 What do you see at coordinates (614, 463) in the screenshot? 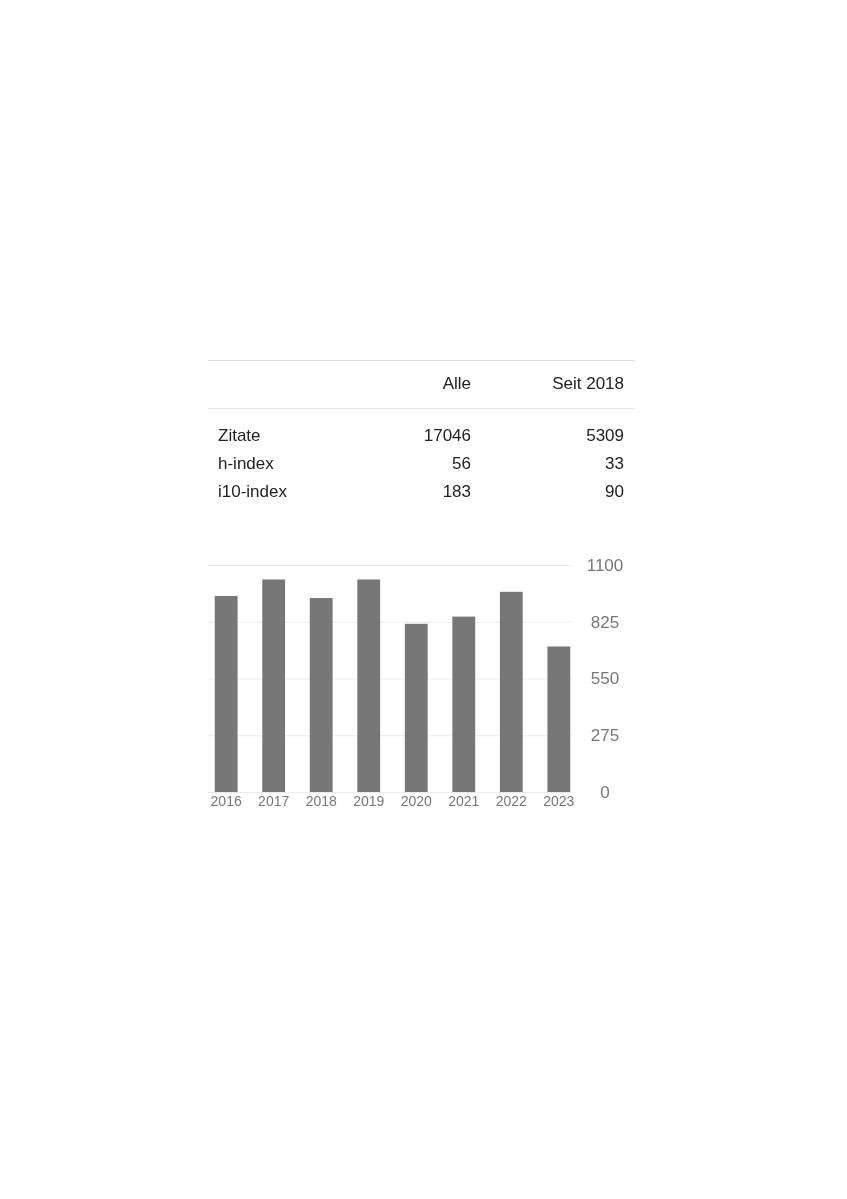
I see `text: 33` at bounding box center [614, 463].